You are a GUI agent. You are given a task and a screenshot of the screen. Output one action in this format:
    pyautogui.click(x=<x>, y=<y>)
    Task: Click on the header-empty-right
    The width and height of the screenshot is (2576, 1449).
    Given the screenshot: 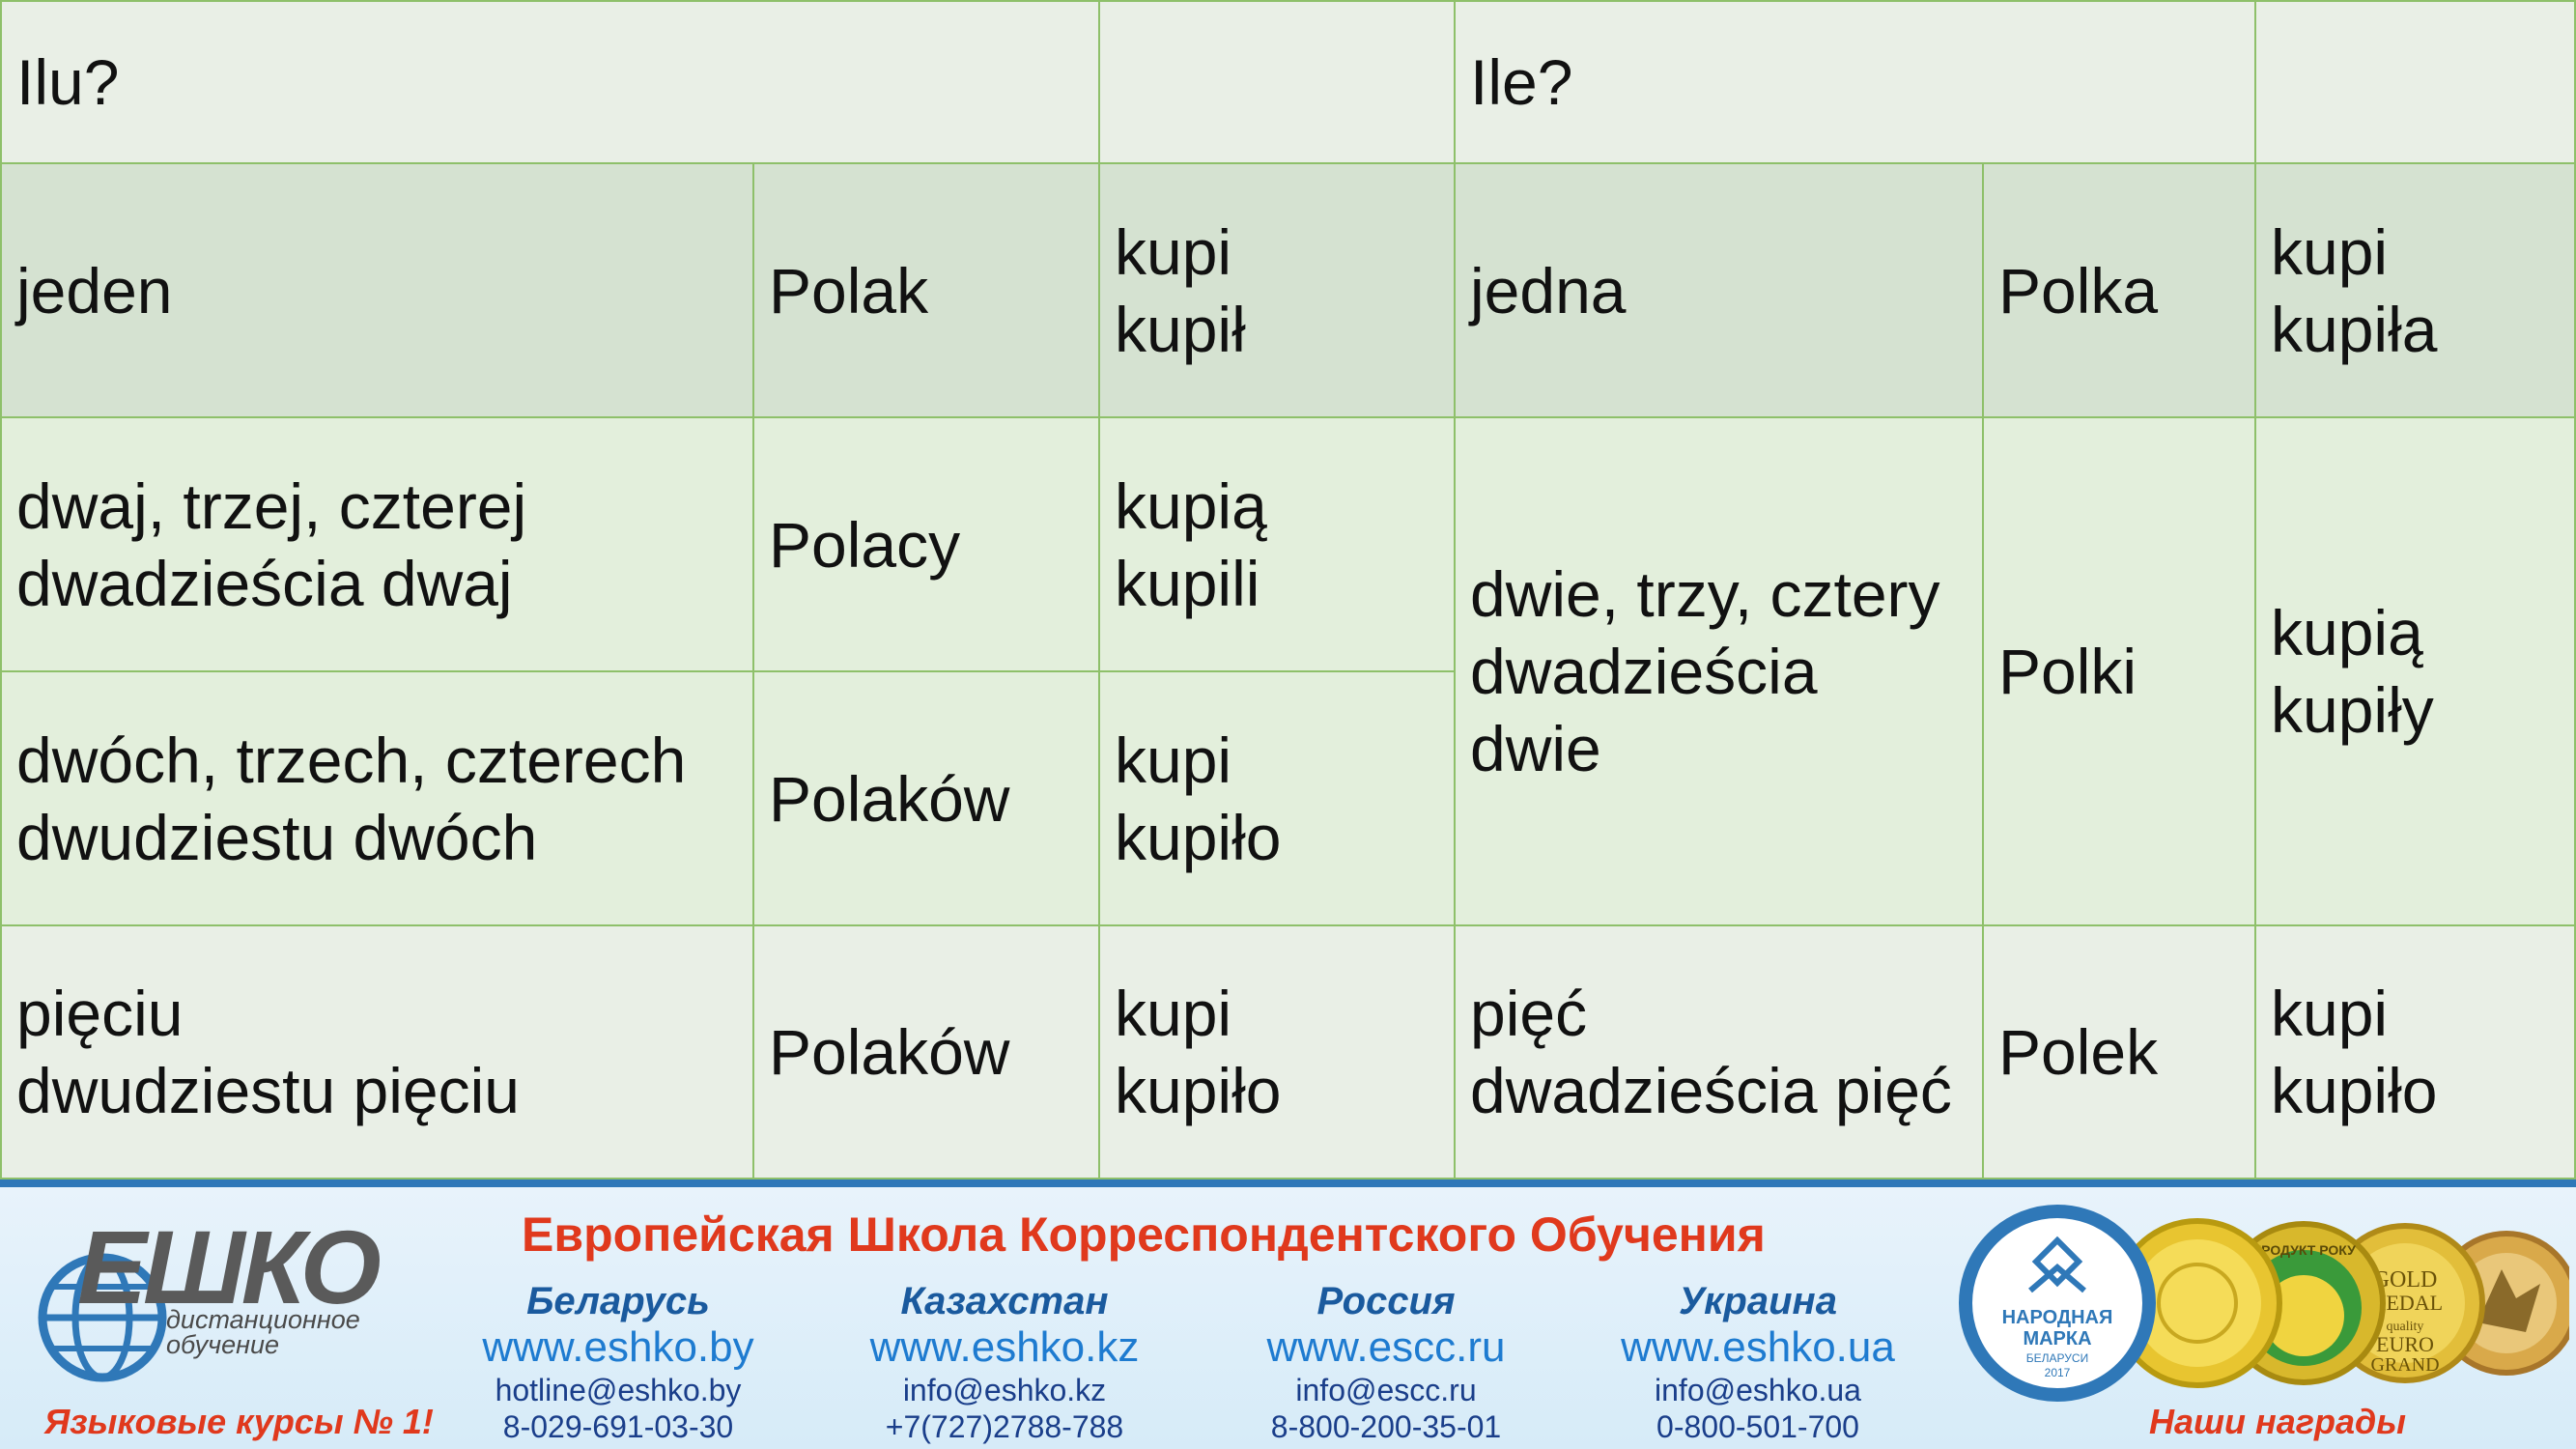 What is the action you would take?
    pyautogui.click(x=2415, y=82)
    